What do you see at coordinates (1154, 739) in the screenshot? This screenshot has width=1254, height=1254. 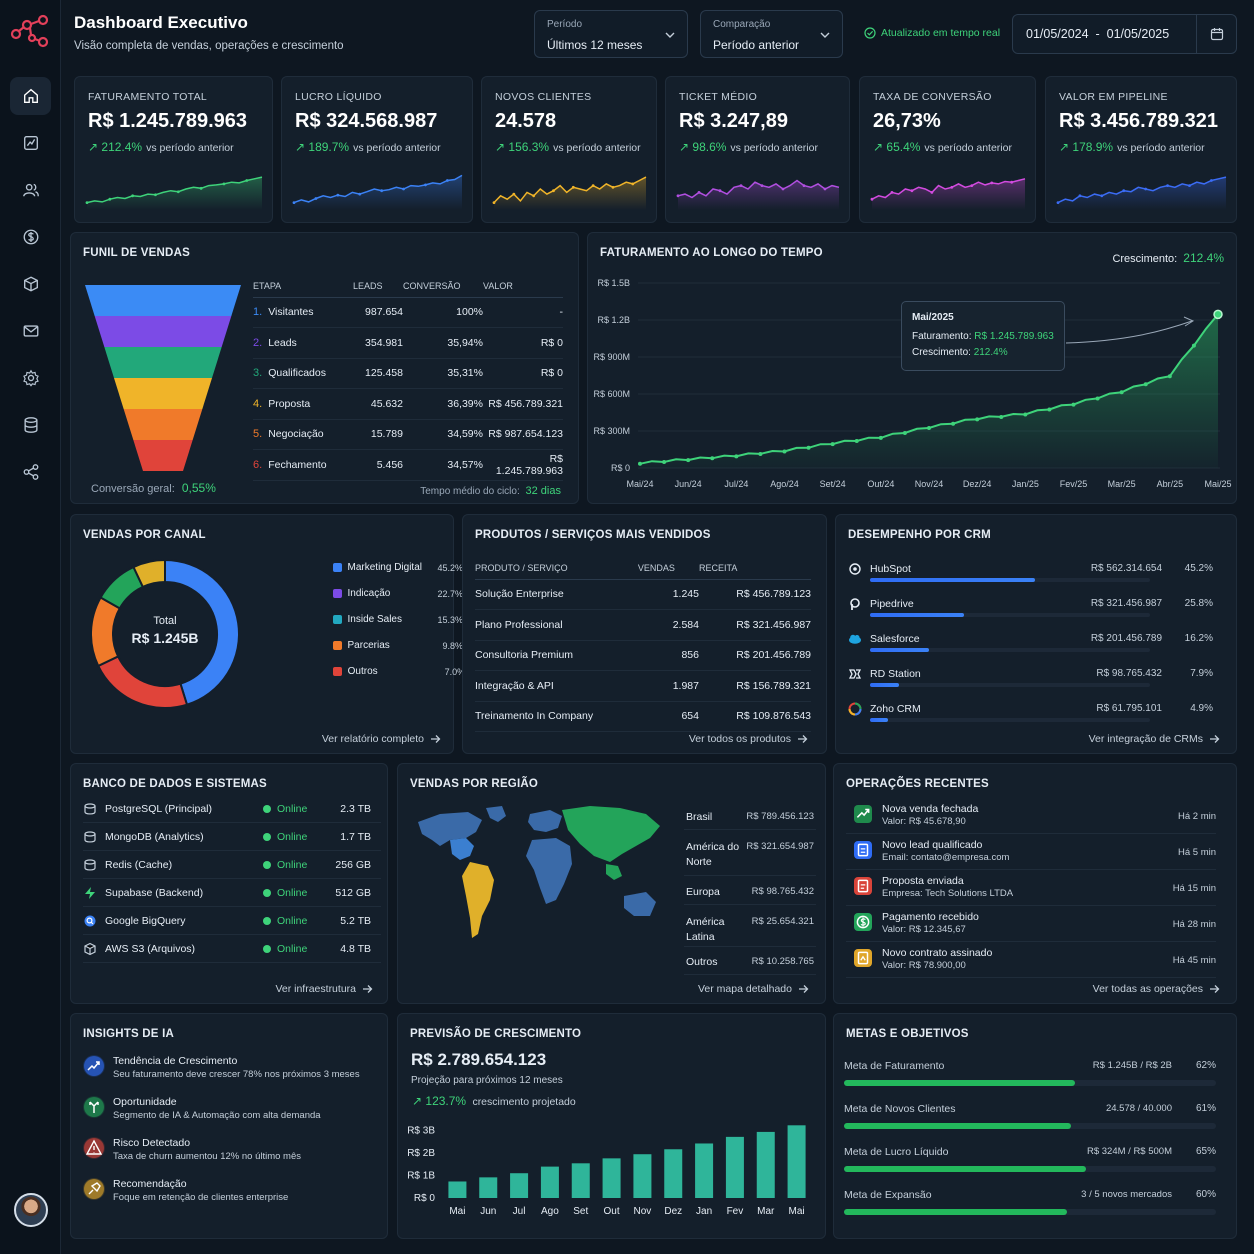 I see `crm-link: Ver integração de CRMs` at bounding box center [1154, 739].